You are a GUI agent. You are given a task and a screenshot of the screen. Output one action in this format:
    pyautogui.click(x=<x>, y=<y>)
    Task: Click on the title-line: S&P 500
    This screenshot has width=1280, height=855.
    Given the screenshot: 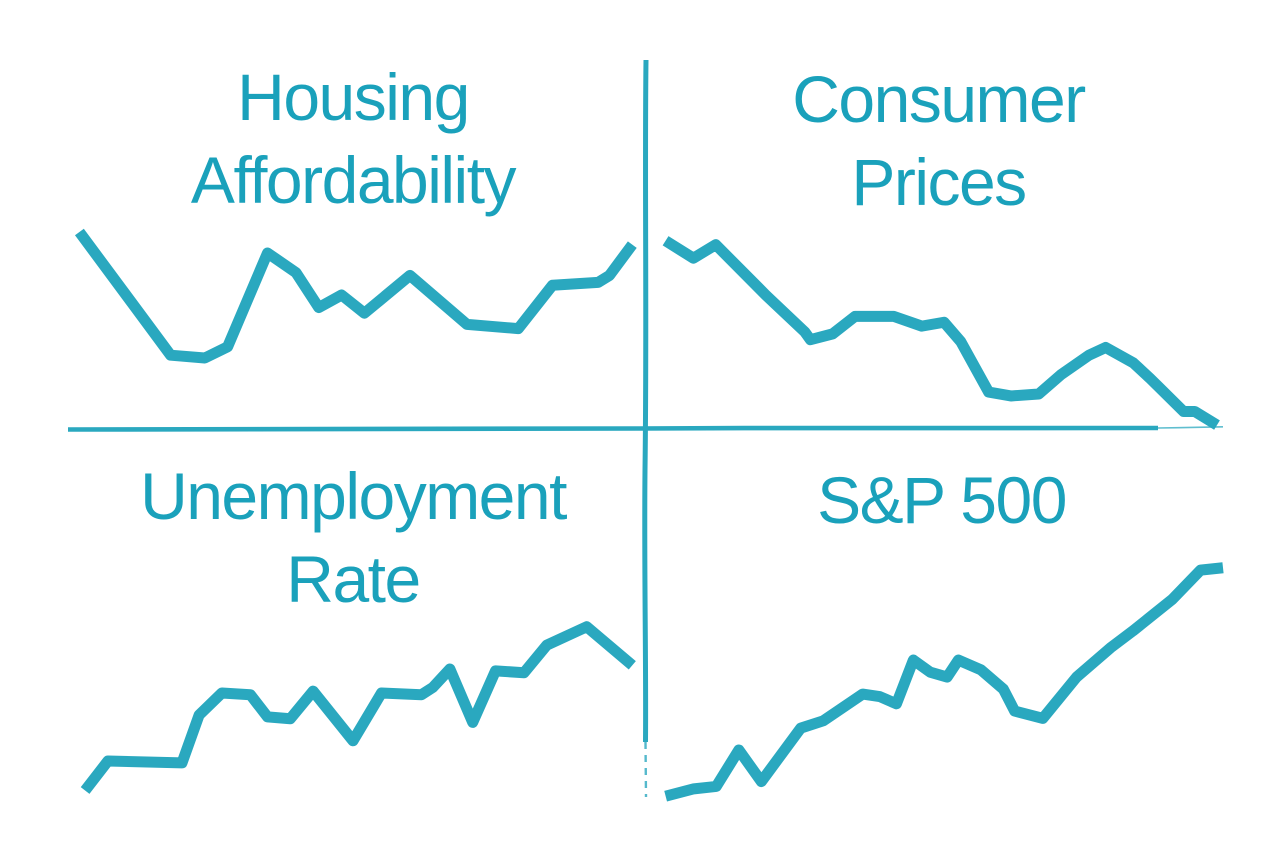 What is the action you would take?
    pyautogui.click(x=942, y=500)
    